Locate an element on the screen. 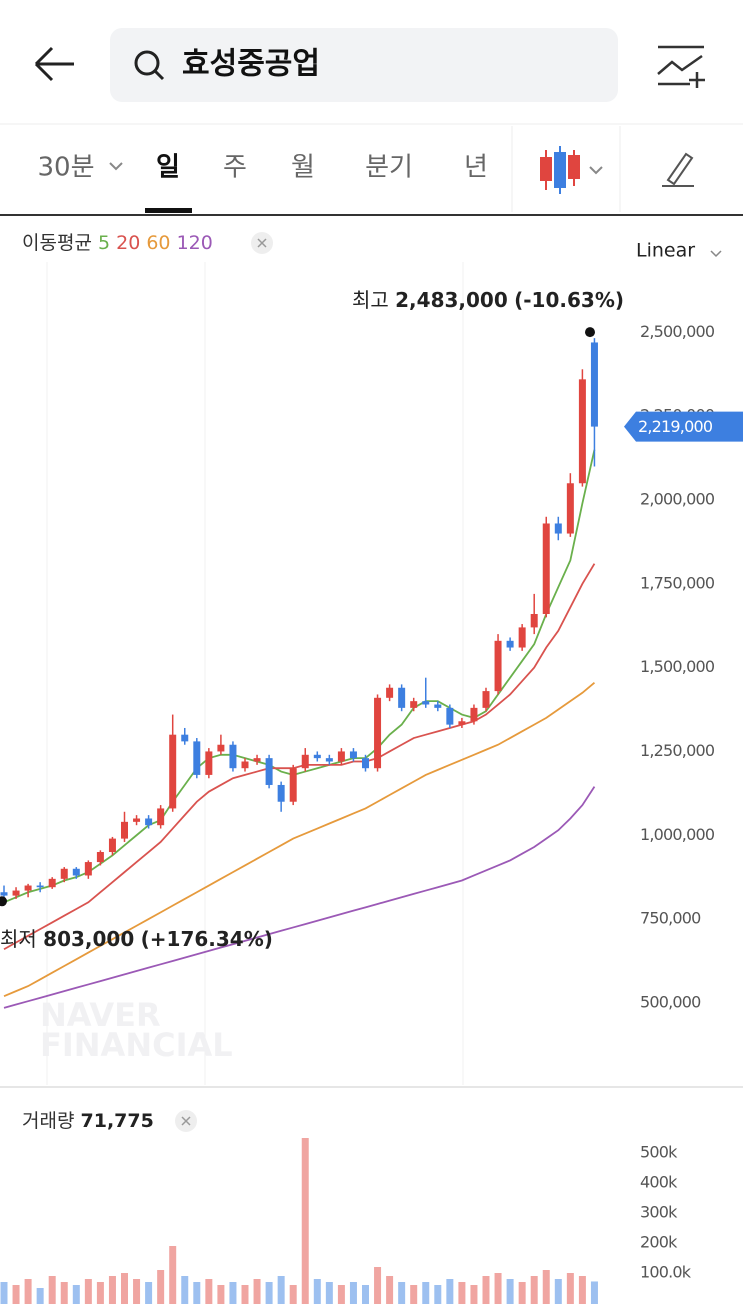 This screenshot has height=1304, width=743. price-annotation: 최고 2,483,000 (-10.63%) is located at coordinates (488, 300).